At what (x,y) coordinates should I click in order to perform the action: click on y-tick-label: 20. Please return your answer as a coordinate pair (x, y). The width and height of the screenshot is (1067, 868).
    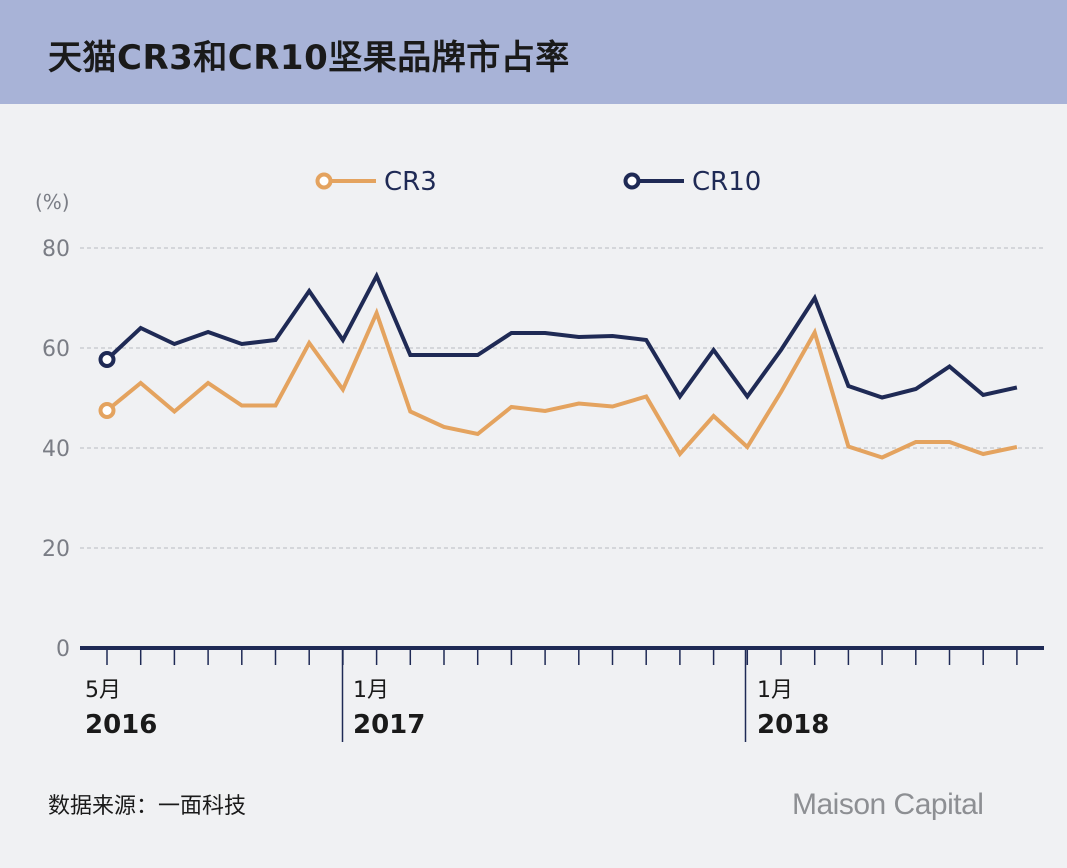
    Looking at the image, I should click on (56, 549).